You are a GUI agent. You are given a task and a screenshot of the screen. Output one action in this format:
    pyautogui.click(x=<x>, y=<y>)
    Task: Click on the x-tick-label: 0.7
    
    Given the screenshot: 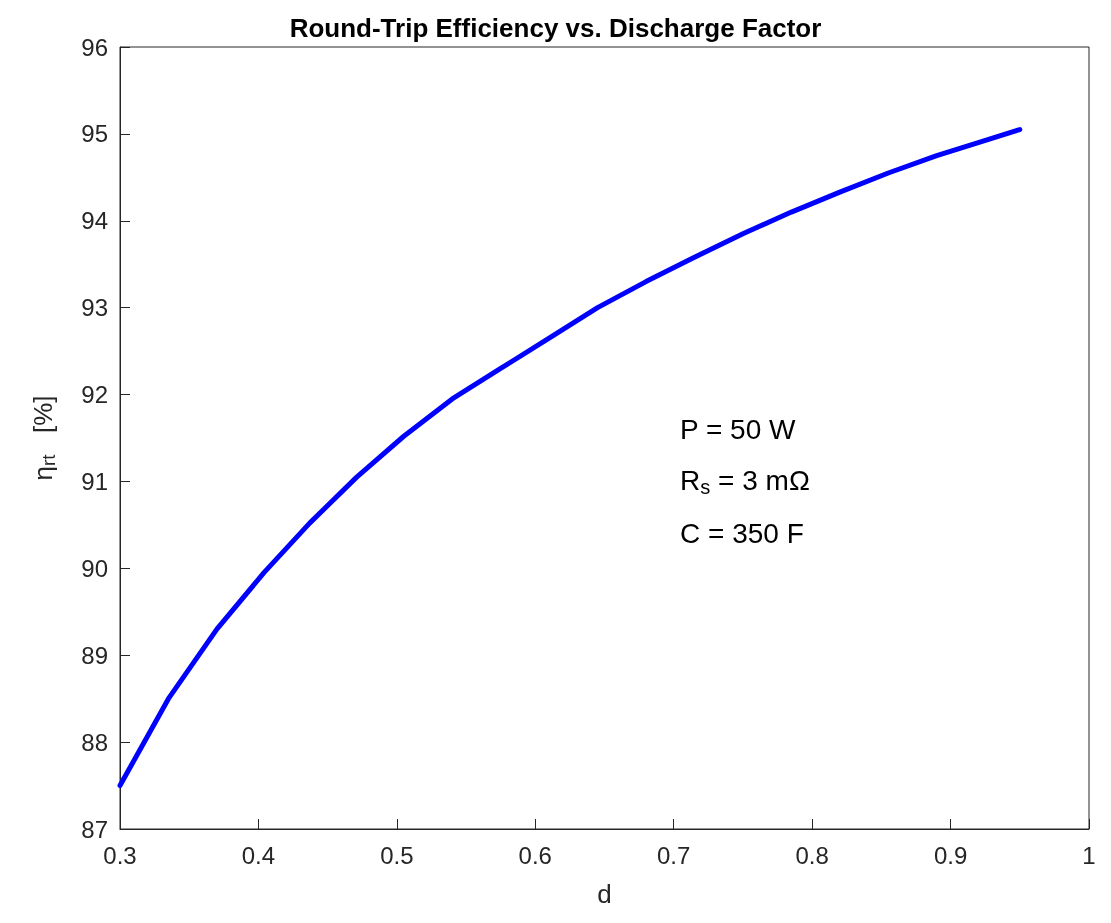 What is the action you would take?
    pyautogui.click(x=674, y=855)
    